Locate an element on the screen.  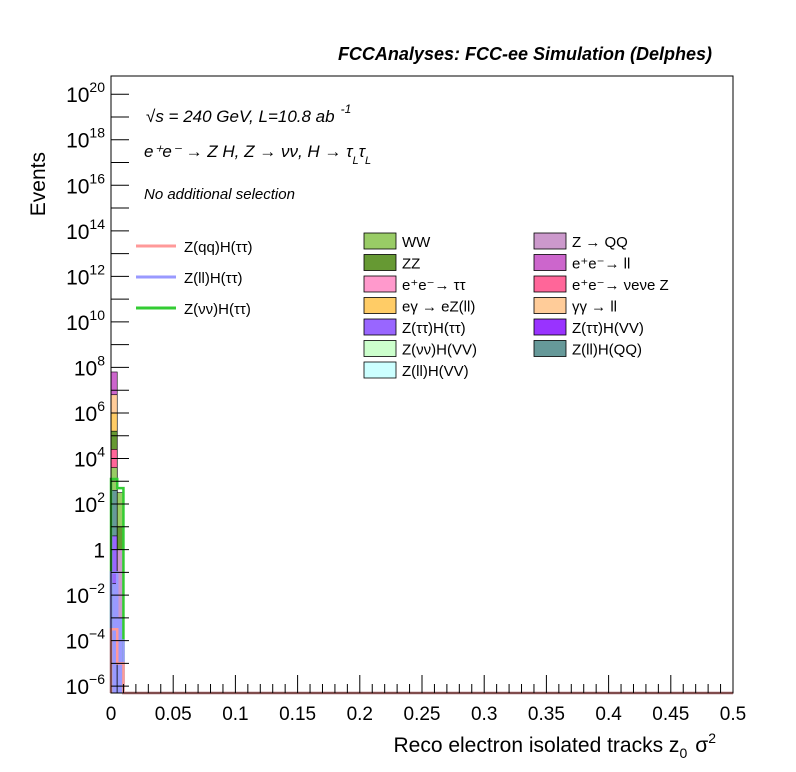
y-tick-label: 10⁻⁶ is located at coordinates (86, 685).